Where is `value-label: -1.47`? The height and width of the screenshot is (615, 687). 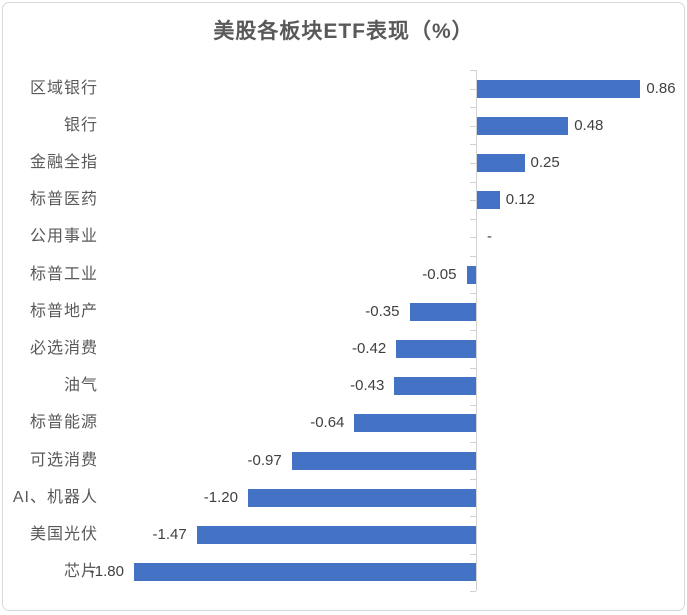 value-label: -1.47 is located at coordinates (169, 534).